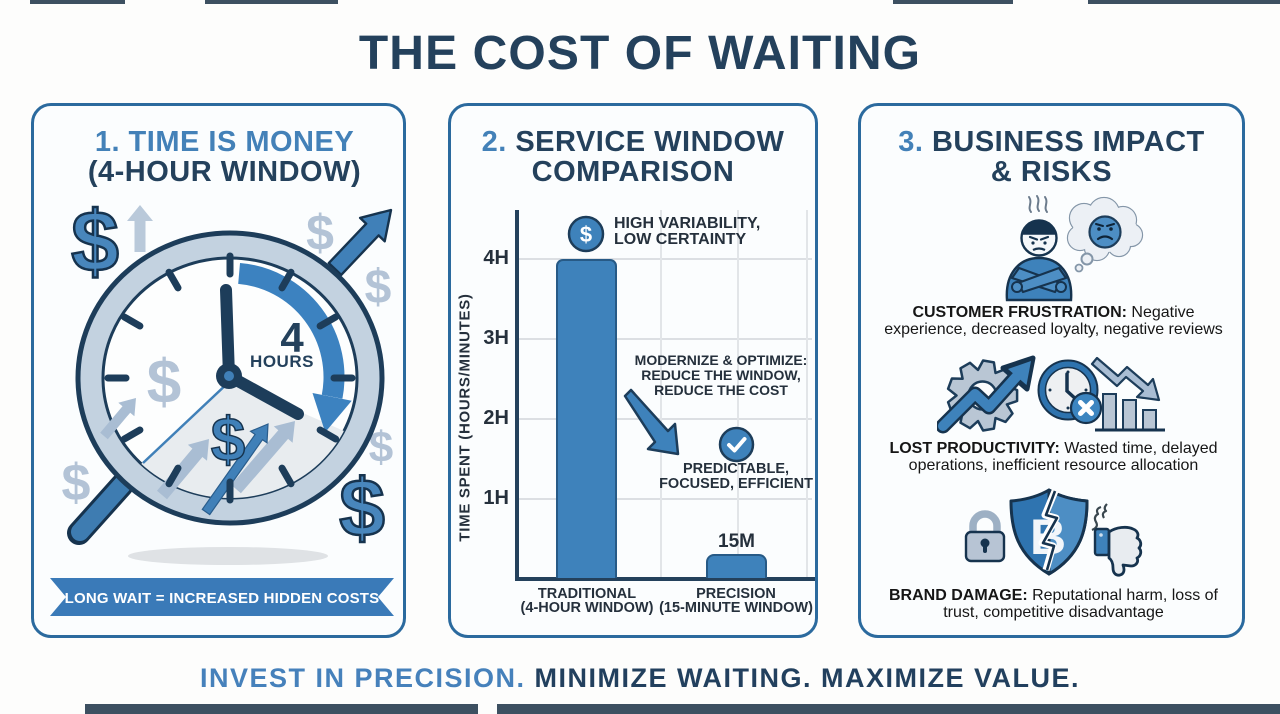 This screenshot has height=714, width=1280. Describe the element at coordinates (282, 361) in the screenshot. I see `svg-text: HOURS` at that location.